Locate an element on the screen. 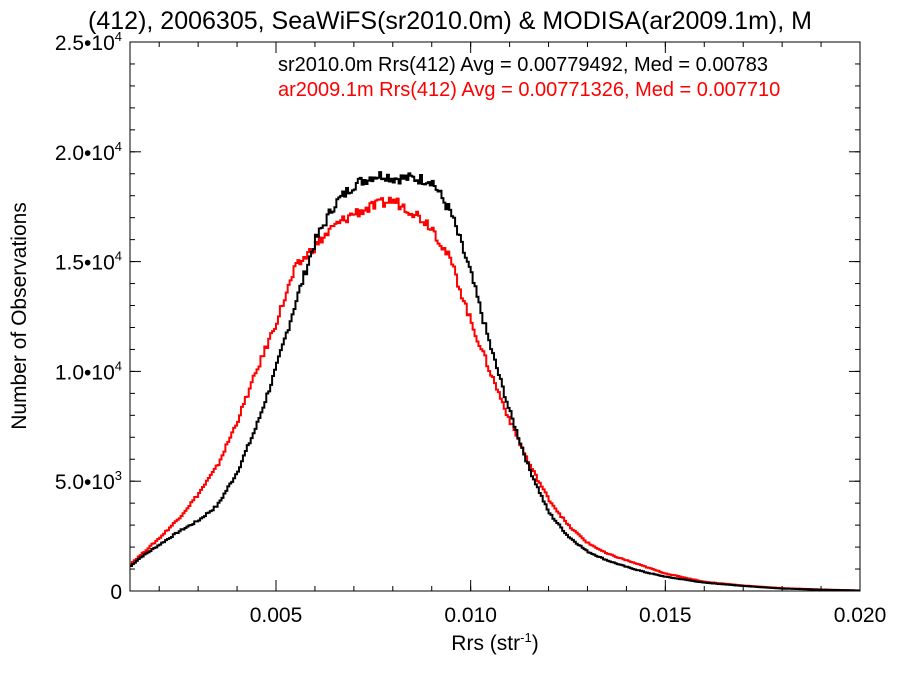 Image resolution: width=900 pixels, height=680 pixels. x-tick-label: 0.005 is located at coordinates (276, 615).